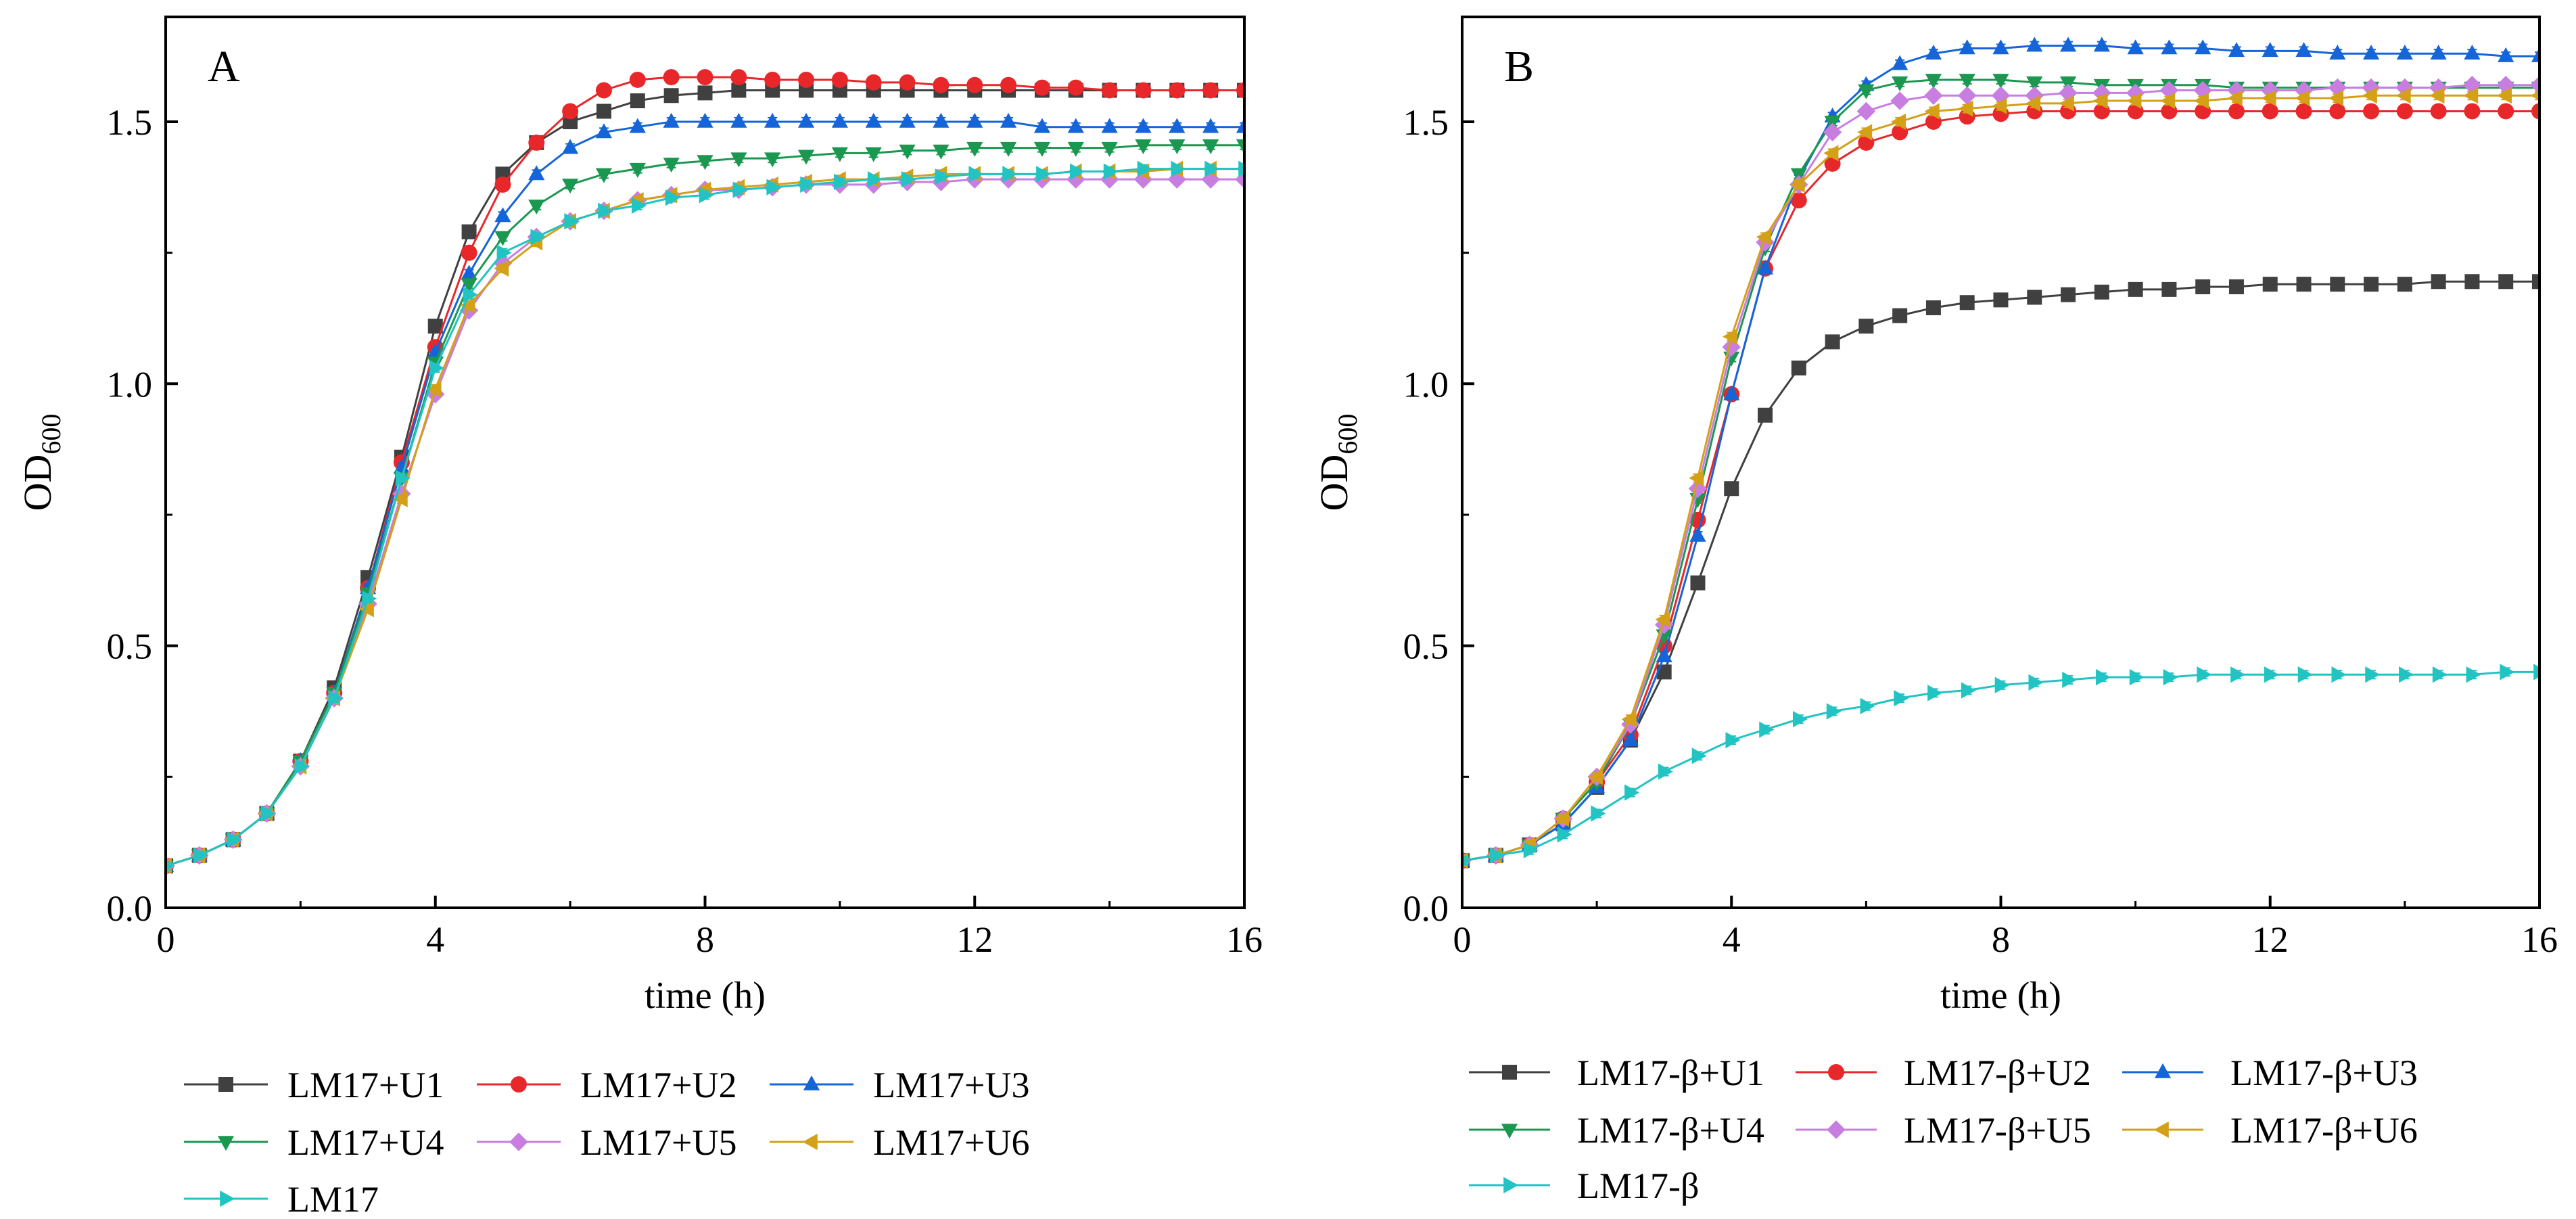 This screenshot has height=1219, width=2576. I want to click on legend-item: LM17+U4, so click(314, 1142).